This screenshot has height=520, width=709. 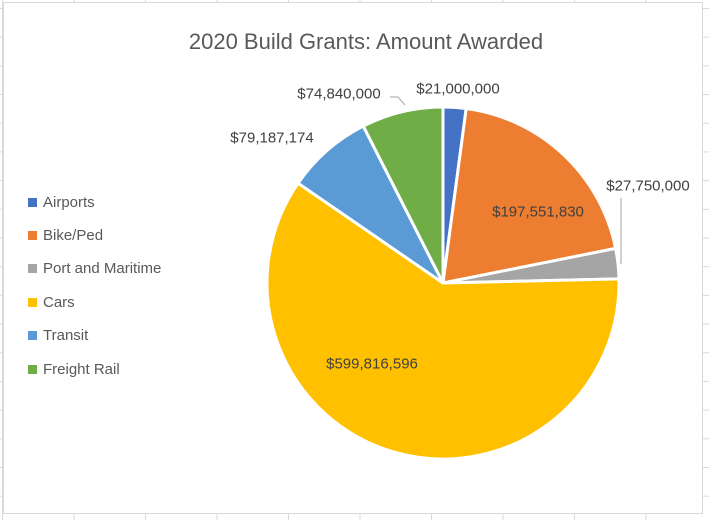 What do you see at coordinates (32, 369) in the screenshot?
I see `legend-swatch-freight-rail` at bounding box center [32, 369].